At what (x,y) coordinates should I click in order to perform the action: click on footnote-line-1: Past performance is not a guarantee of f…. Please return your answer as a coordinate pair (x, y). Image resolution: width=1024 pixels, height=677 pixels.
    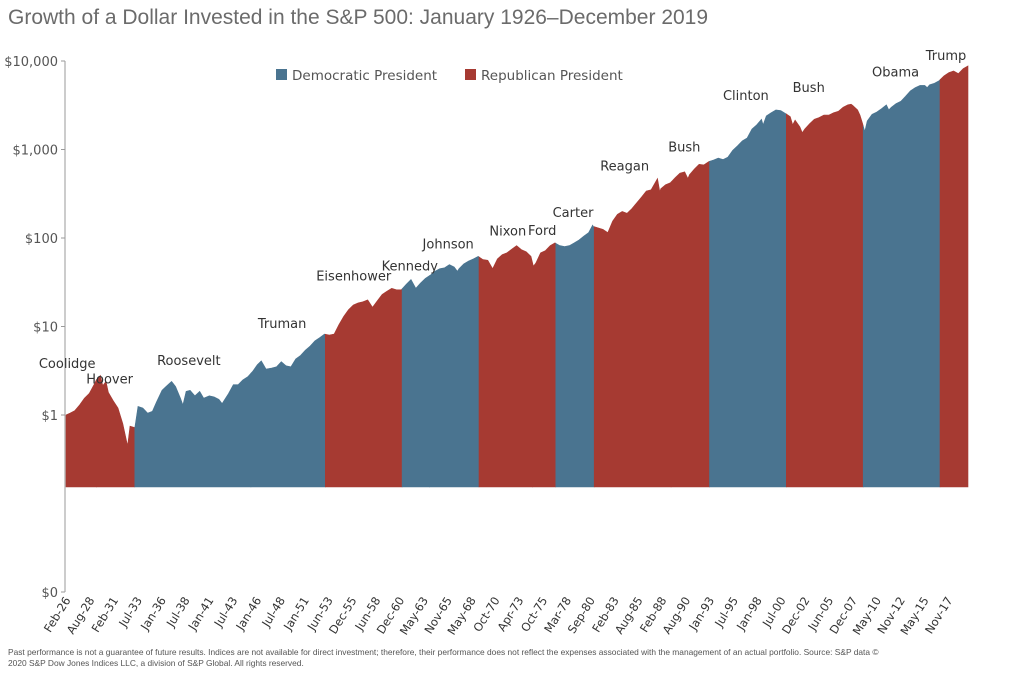
    Looking at the image, I should click on (443, 652).